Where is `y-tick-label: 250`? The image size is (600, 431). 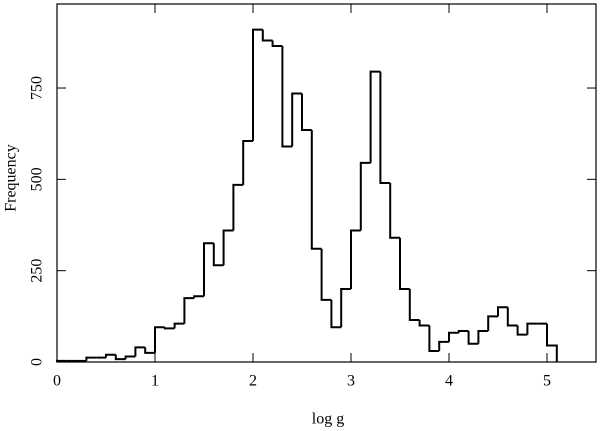 y-tick-label: 250 is located at coordinates (37, 271).